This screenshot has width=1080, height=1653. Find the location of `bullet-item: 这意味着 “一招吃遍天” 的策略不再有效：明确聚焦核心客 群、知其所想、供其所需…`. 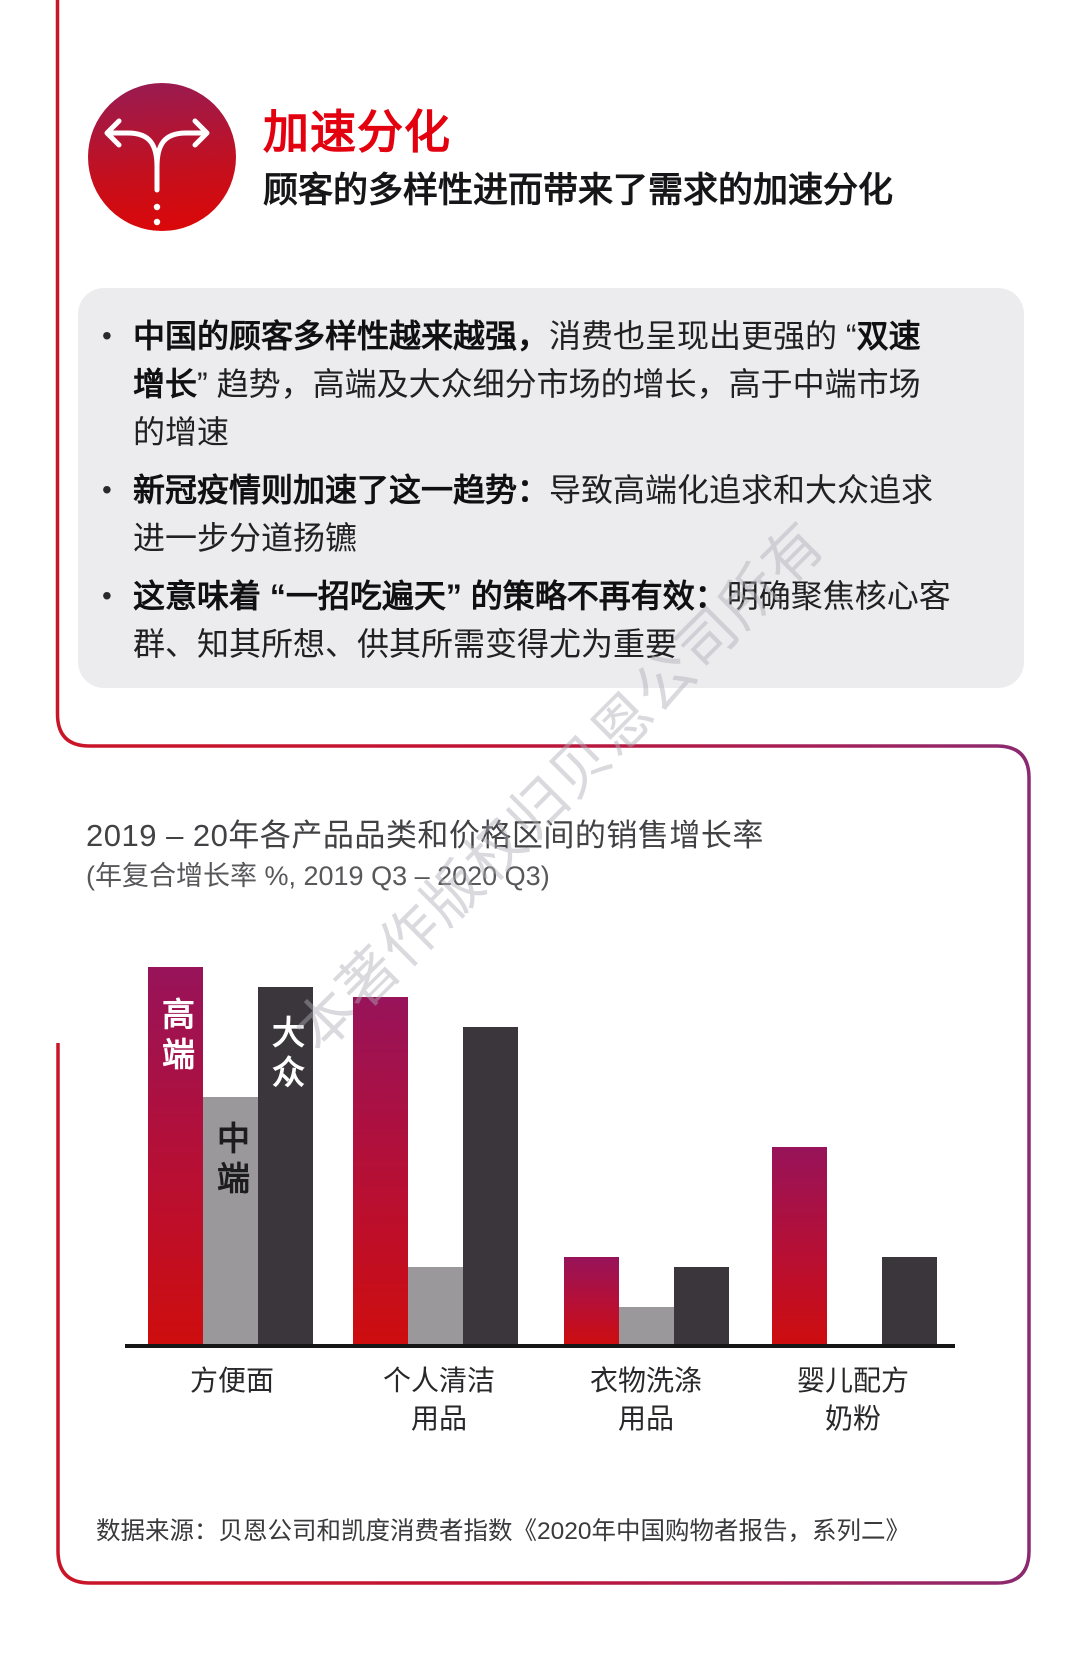

bullet-item: 这意味着 “一招吃遍天” 的策略不再有效：明确聚焦核心客 群、知其所想、供其所需… is located at coordinates (538, 620).